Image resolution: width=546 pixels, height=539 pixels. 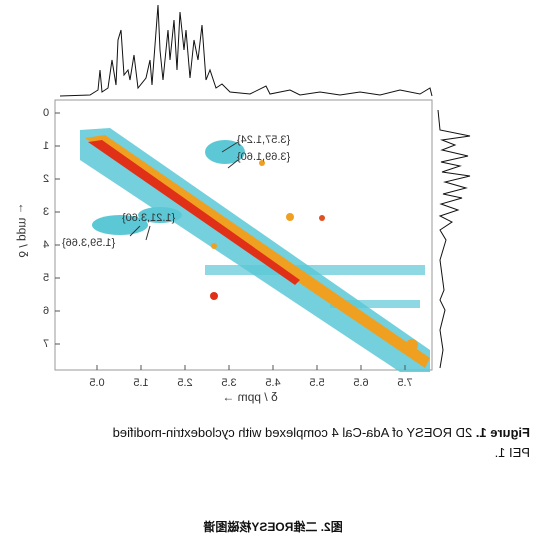 I want to click on y-tick-label: 1, so click(x=46, y=146).